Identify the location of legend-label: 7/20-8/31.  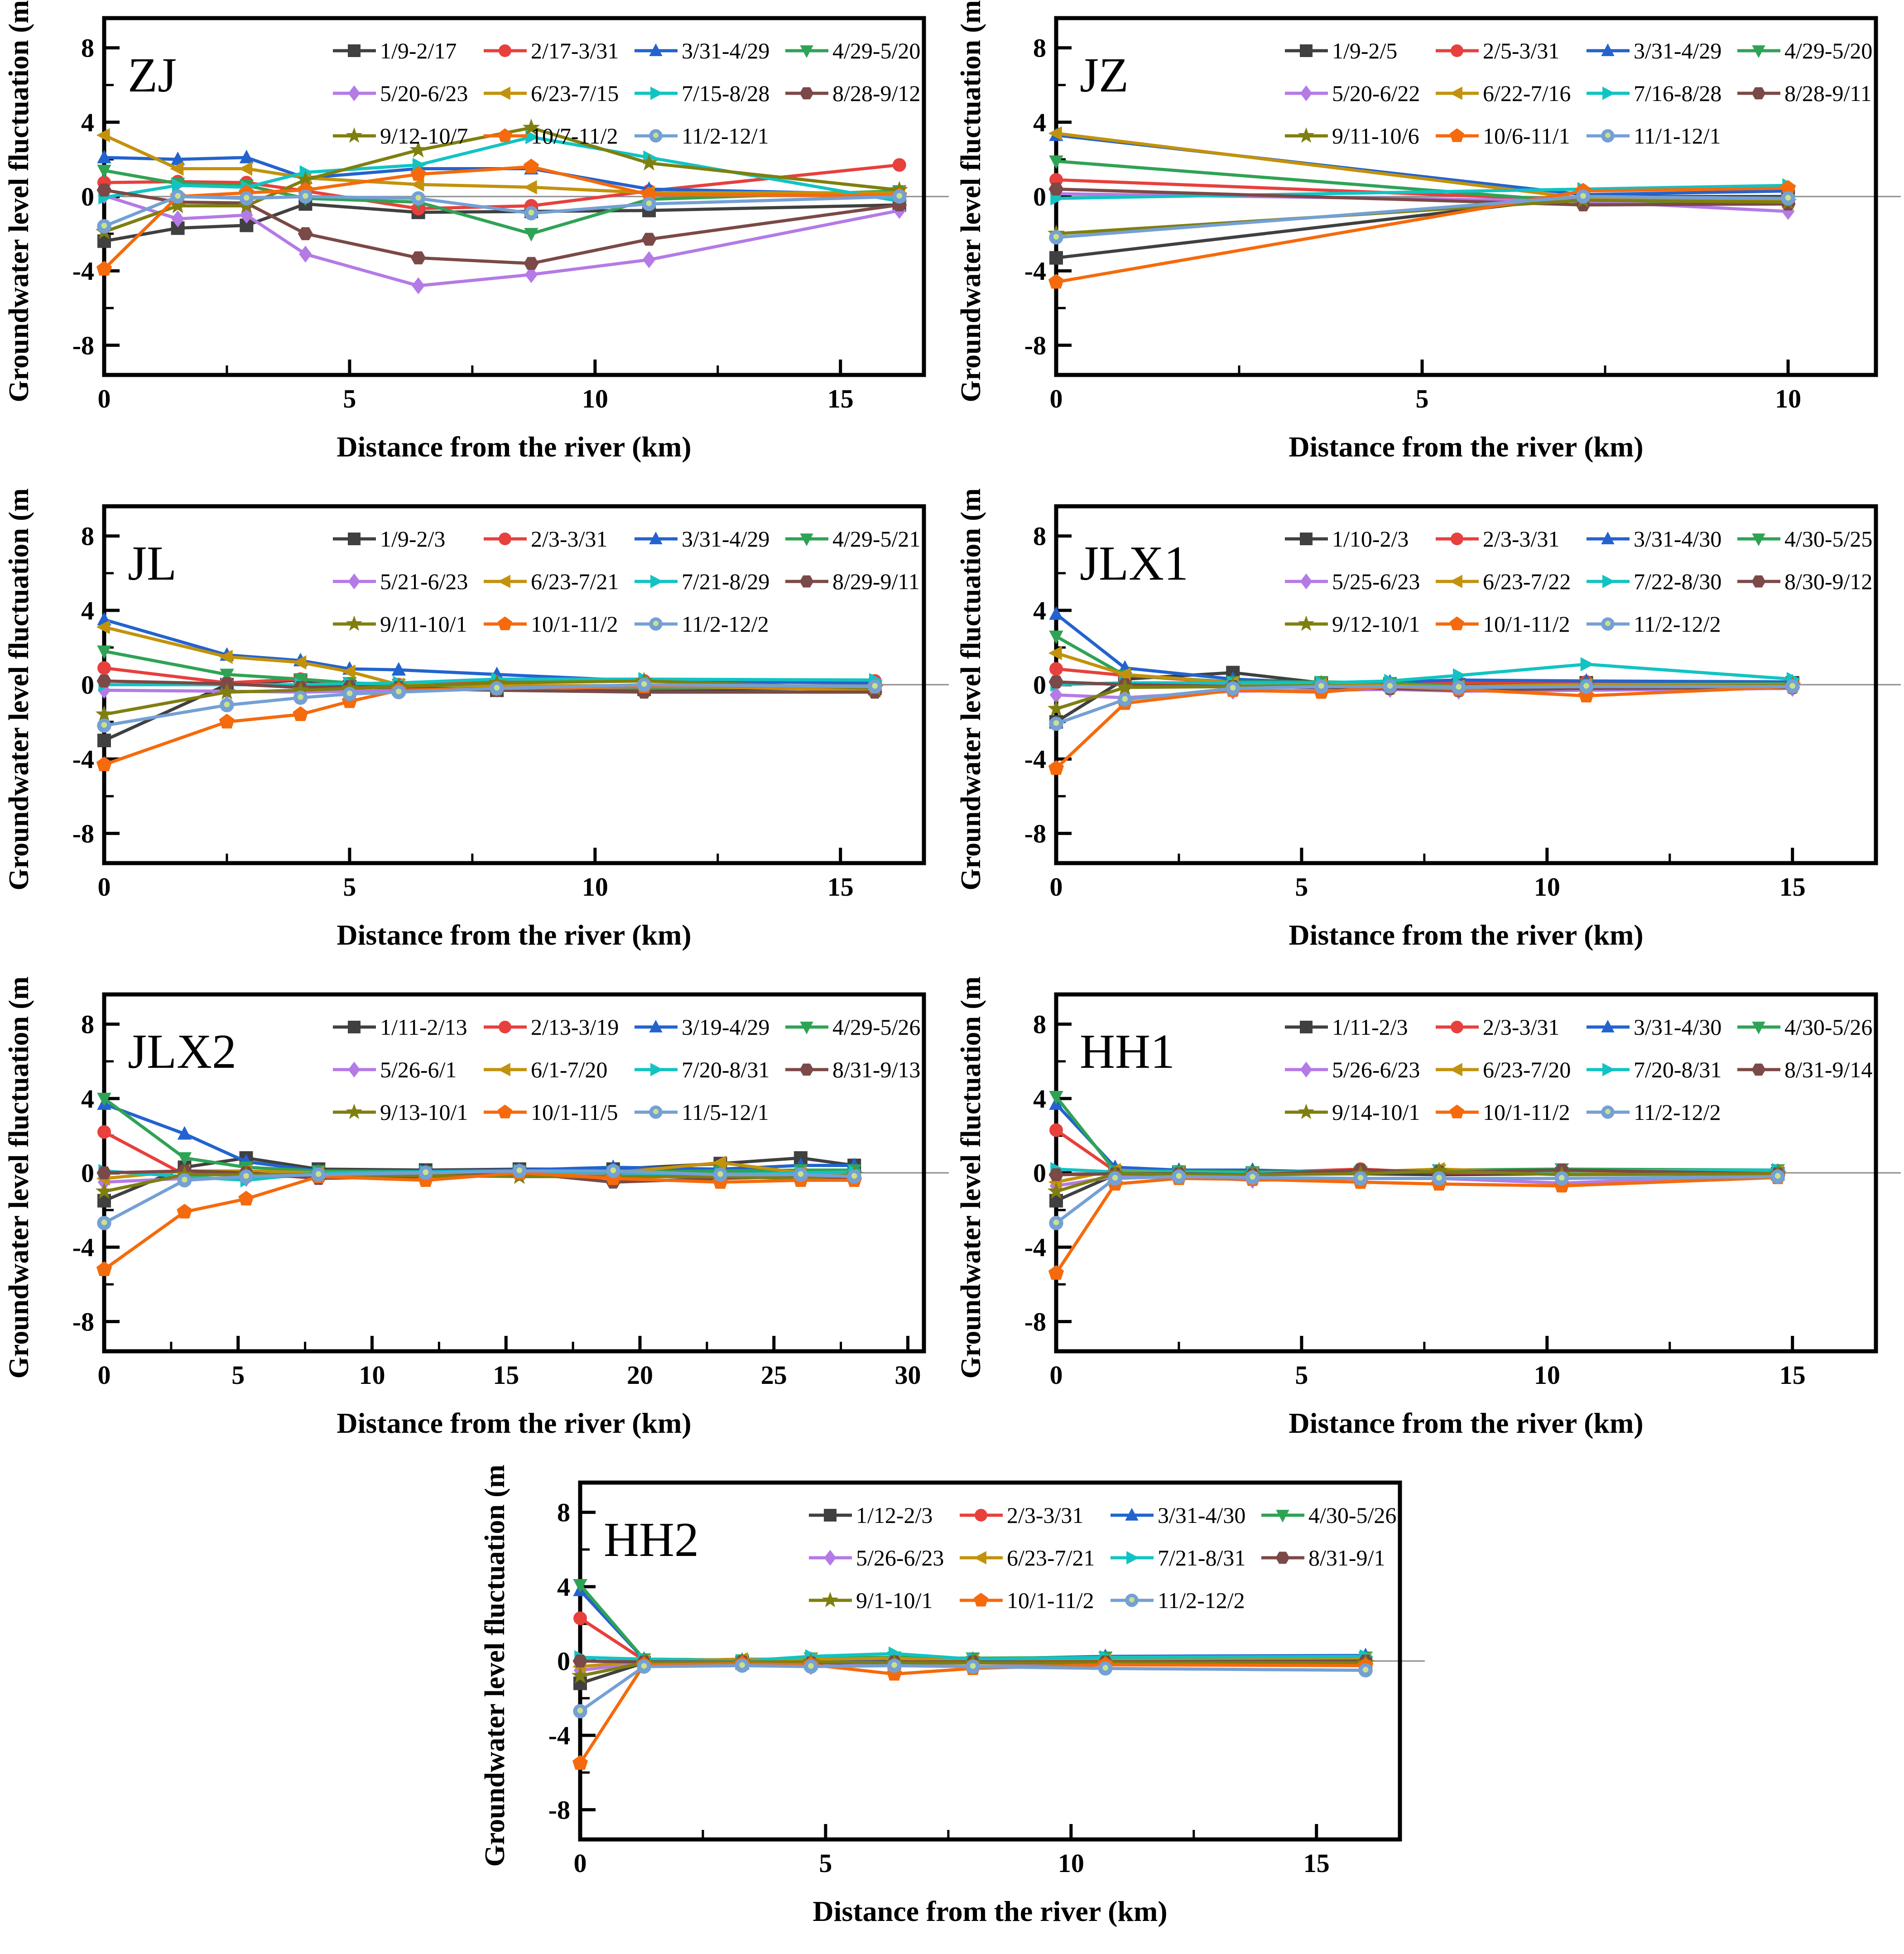
(1677, 1070).